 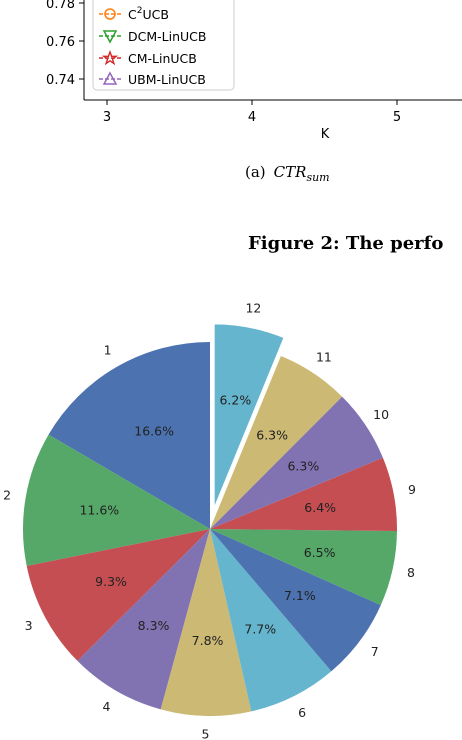 What do you see at coordinates (325, 134) in the screenshot?
I see `x-axis-label: K` at bounding box center [325, 134].